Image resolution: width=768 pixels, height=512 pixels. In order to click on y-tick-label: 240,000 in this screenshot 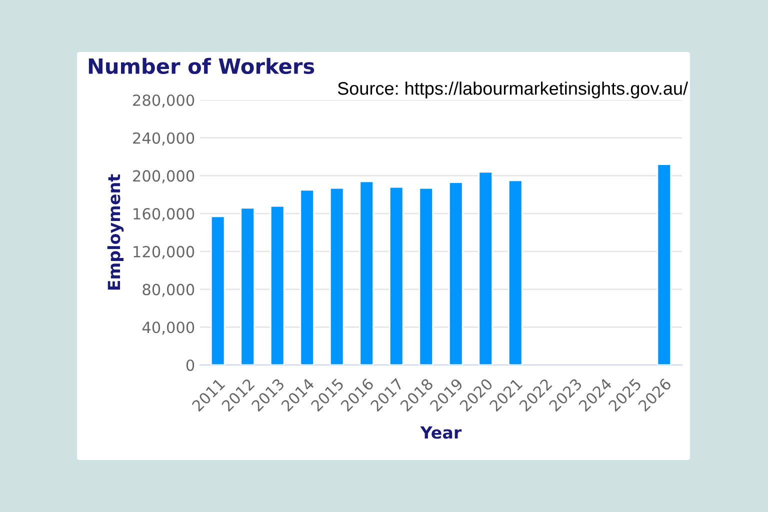, I will do `click(163, 139)`.